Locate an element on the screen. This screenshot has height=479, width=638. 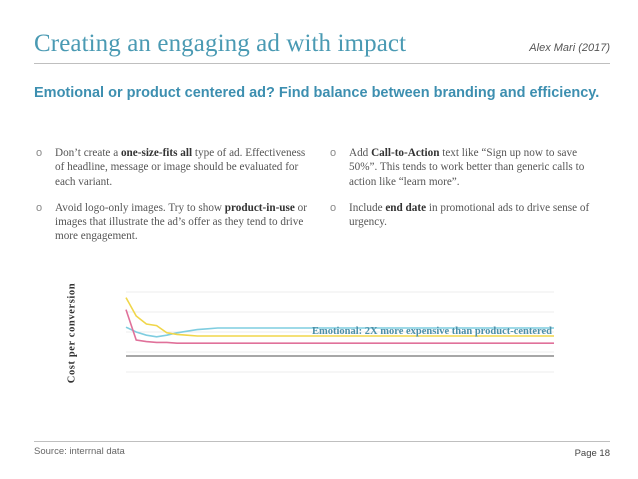
bullet-text-bold: one-size-fits all is located at coordinates (156, 153).